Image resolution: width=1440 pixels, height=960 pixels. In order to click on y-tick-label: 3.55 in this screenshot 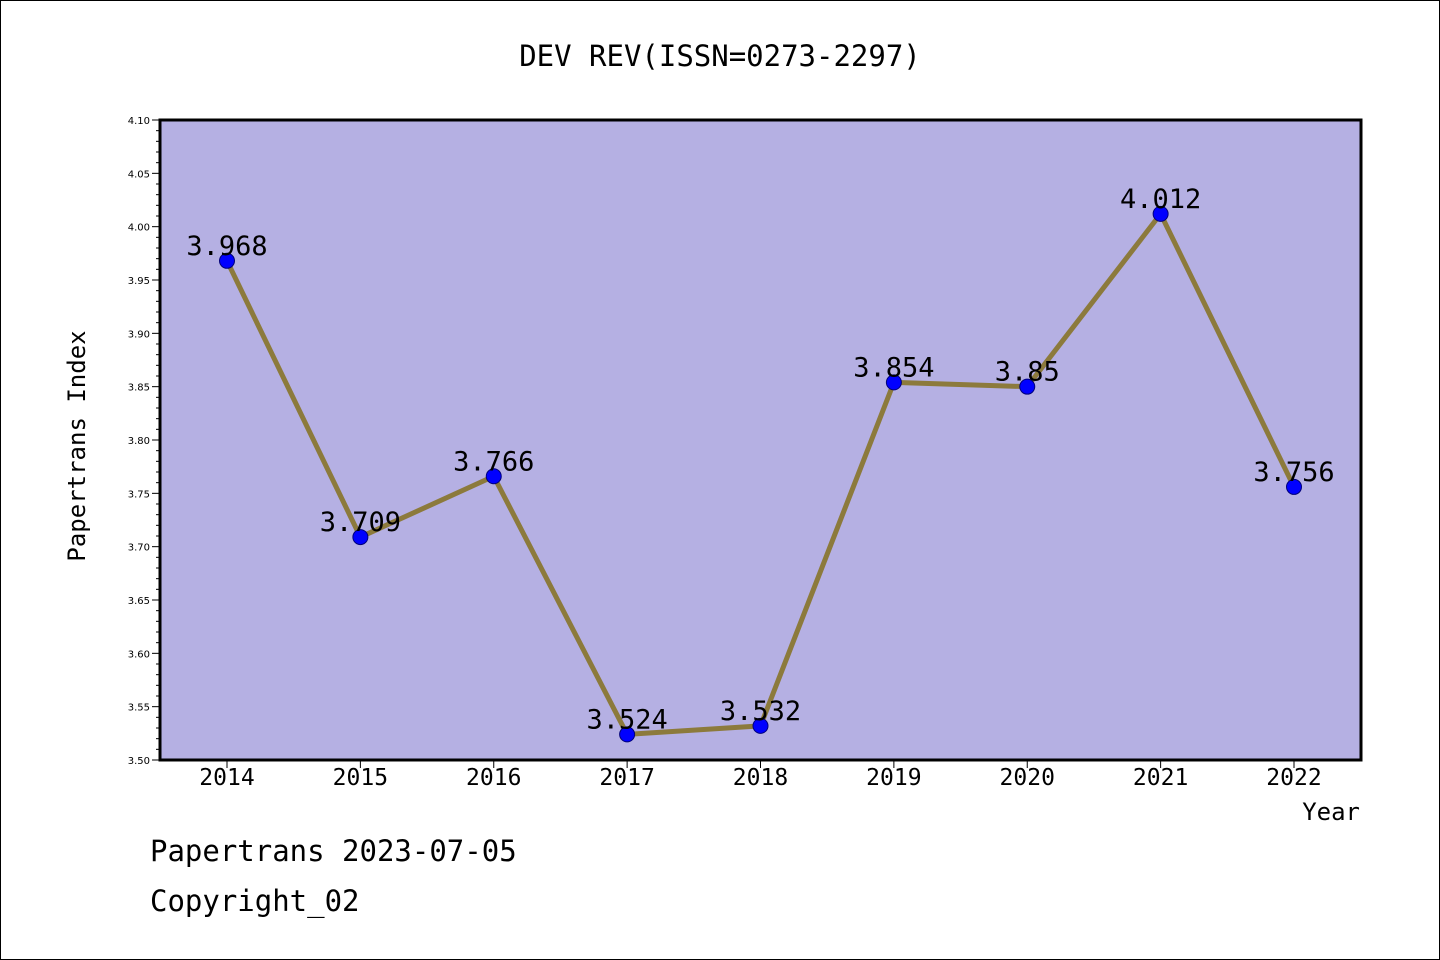, I will do `click(139, 708)`.